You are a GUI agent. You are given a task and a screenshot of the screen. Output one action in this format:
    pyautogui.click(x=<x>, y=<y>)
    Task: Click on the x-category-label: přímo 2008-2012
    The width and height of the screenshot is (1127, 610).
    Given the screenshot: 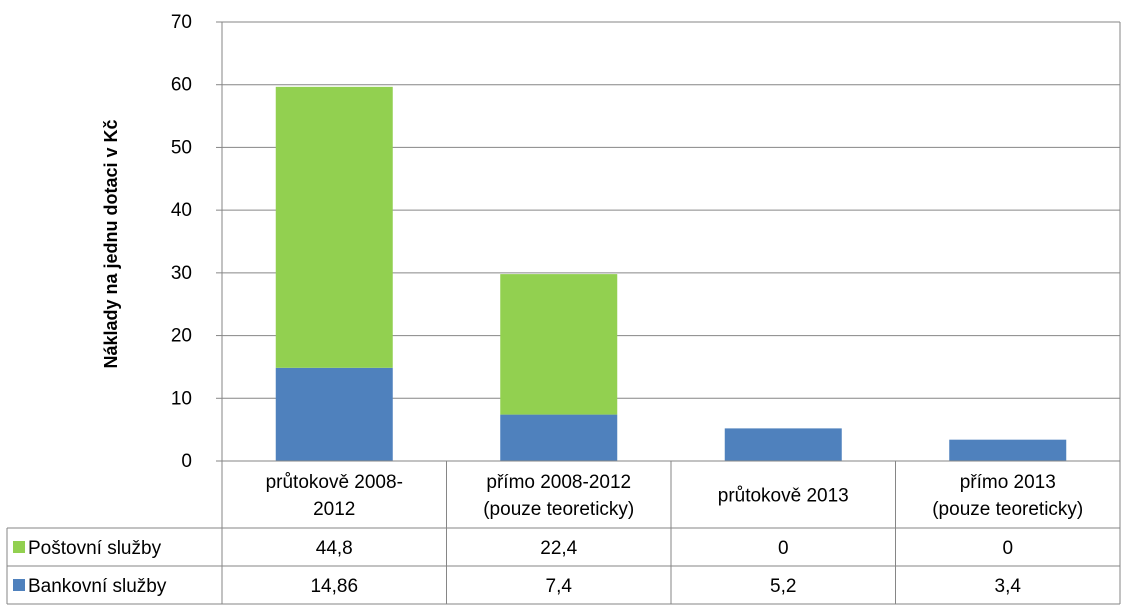 What is the action you would take?
    pyautogui.click(x=558, y=482)
    